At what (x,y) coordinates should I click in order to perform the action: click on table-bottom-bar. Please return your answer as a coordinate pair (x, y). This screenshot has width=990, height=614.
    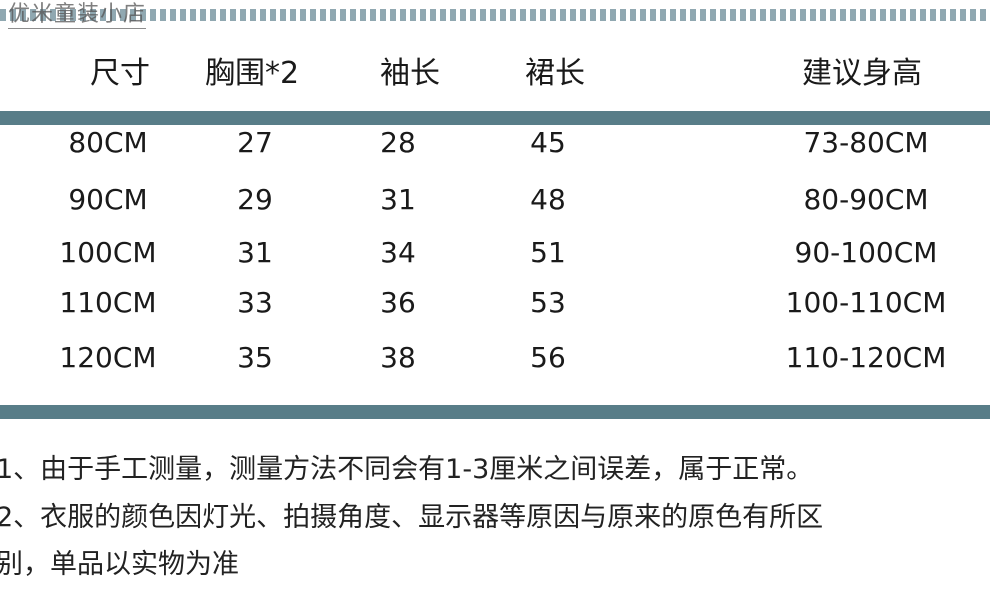
    Looking at the image, I should click on (495, 412).